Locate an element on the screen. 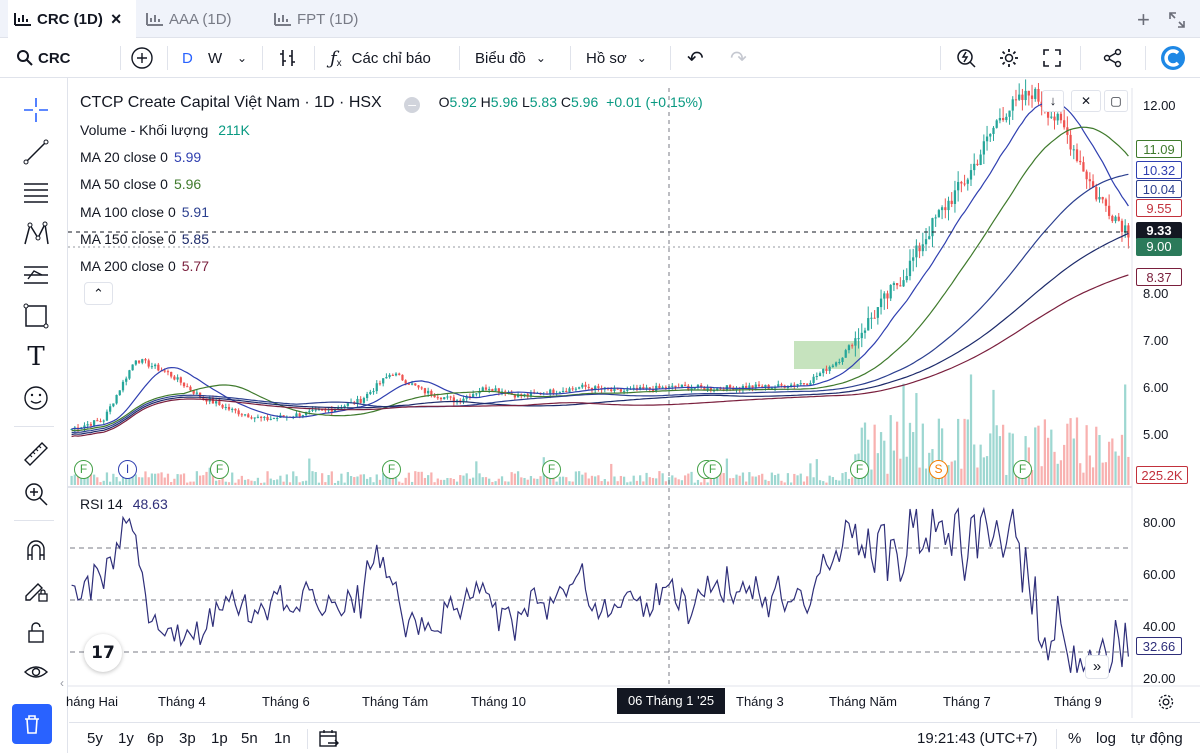 The height and width of the screenshot is (754, 1200). brand-logo is located at coordinates (1173, 58).